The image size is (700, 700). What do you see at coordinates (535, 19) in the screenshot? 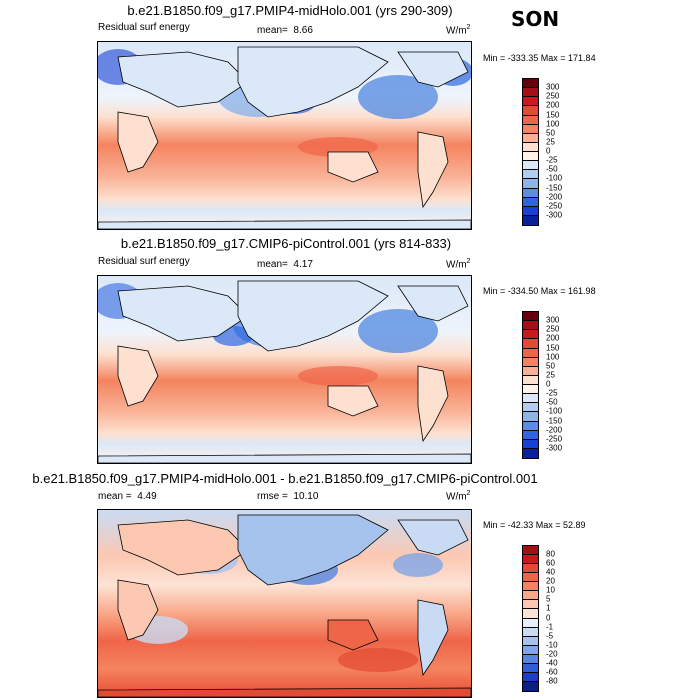
I see `season-label: SON` at bounding box center [535, 19].